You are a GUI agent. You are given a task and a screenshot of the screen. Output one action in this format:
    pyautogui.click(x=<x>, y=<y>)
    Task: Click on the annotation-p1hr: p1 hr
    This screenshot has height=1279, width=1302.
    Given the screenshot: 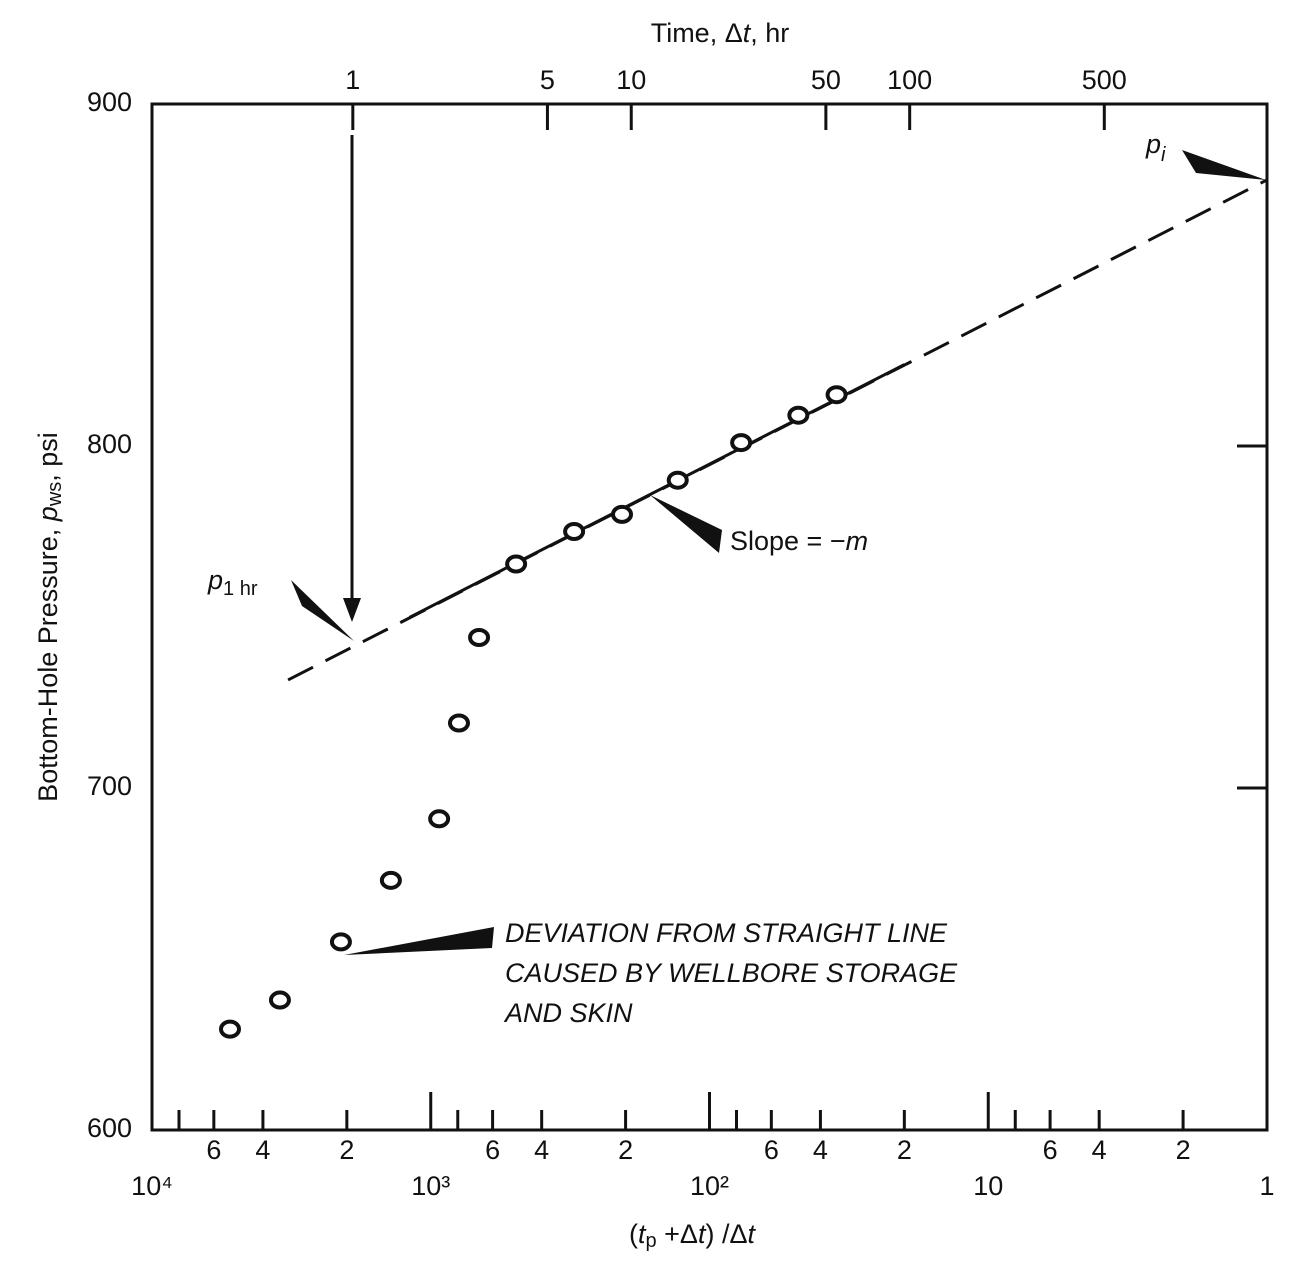 What is the action you would take?
    pyautogui.click(x=232, y=582)
    